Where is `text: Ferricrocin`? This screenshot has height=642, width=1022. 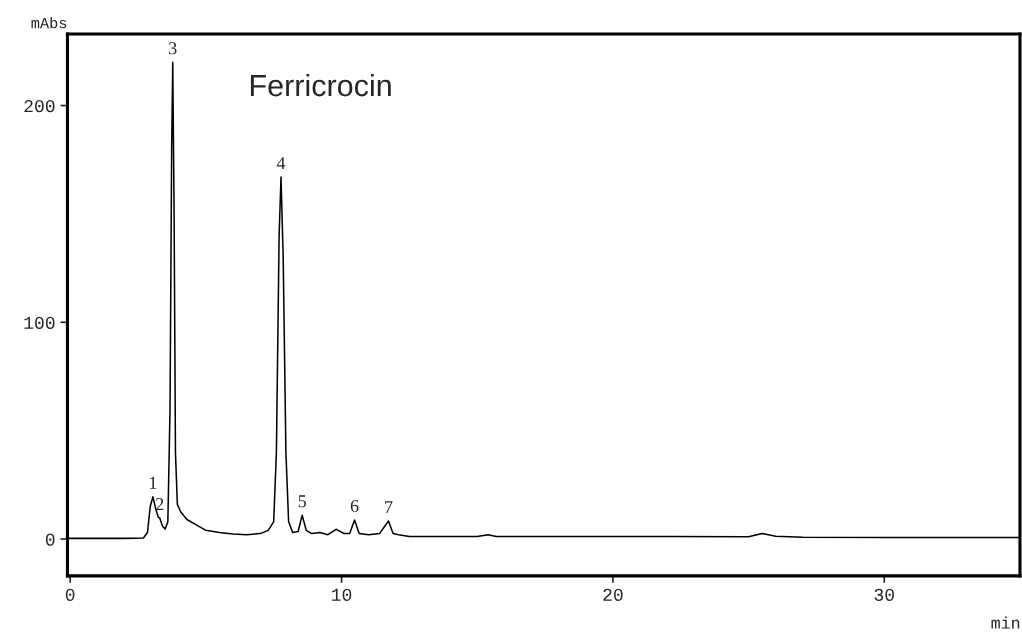
text: Ferricrocin is located at coordinates (320, 85).